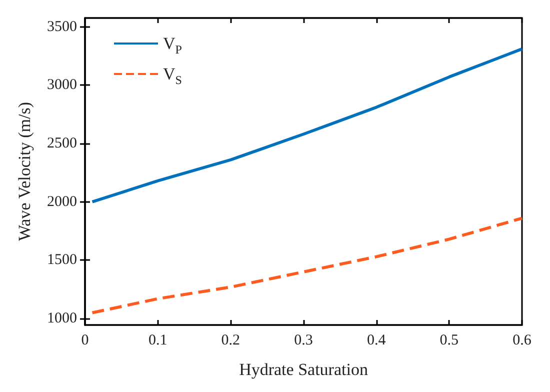  What do you see at coordinates (522, 340) in the screenshot?
I see `x-tick-label: 0.6` at bounding box center [522, 340].